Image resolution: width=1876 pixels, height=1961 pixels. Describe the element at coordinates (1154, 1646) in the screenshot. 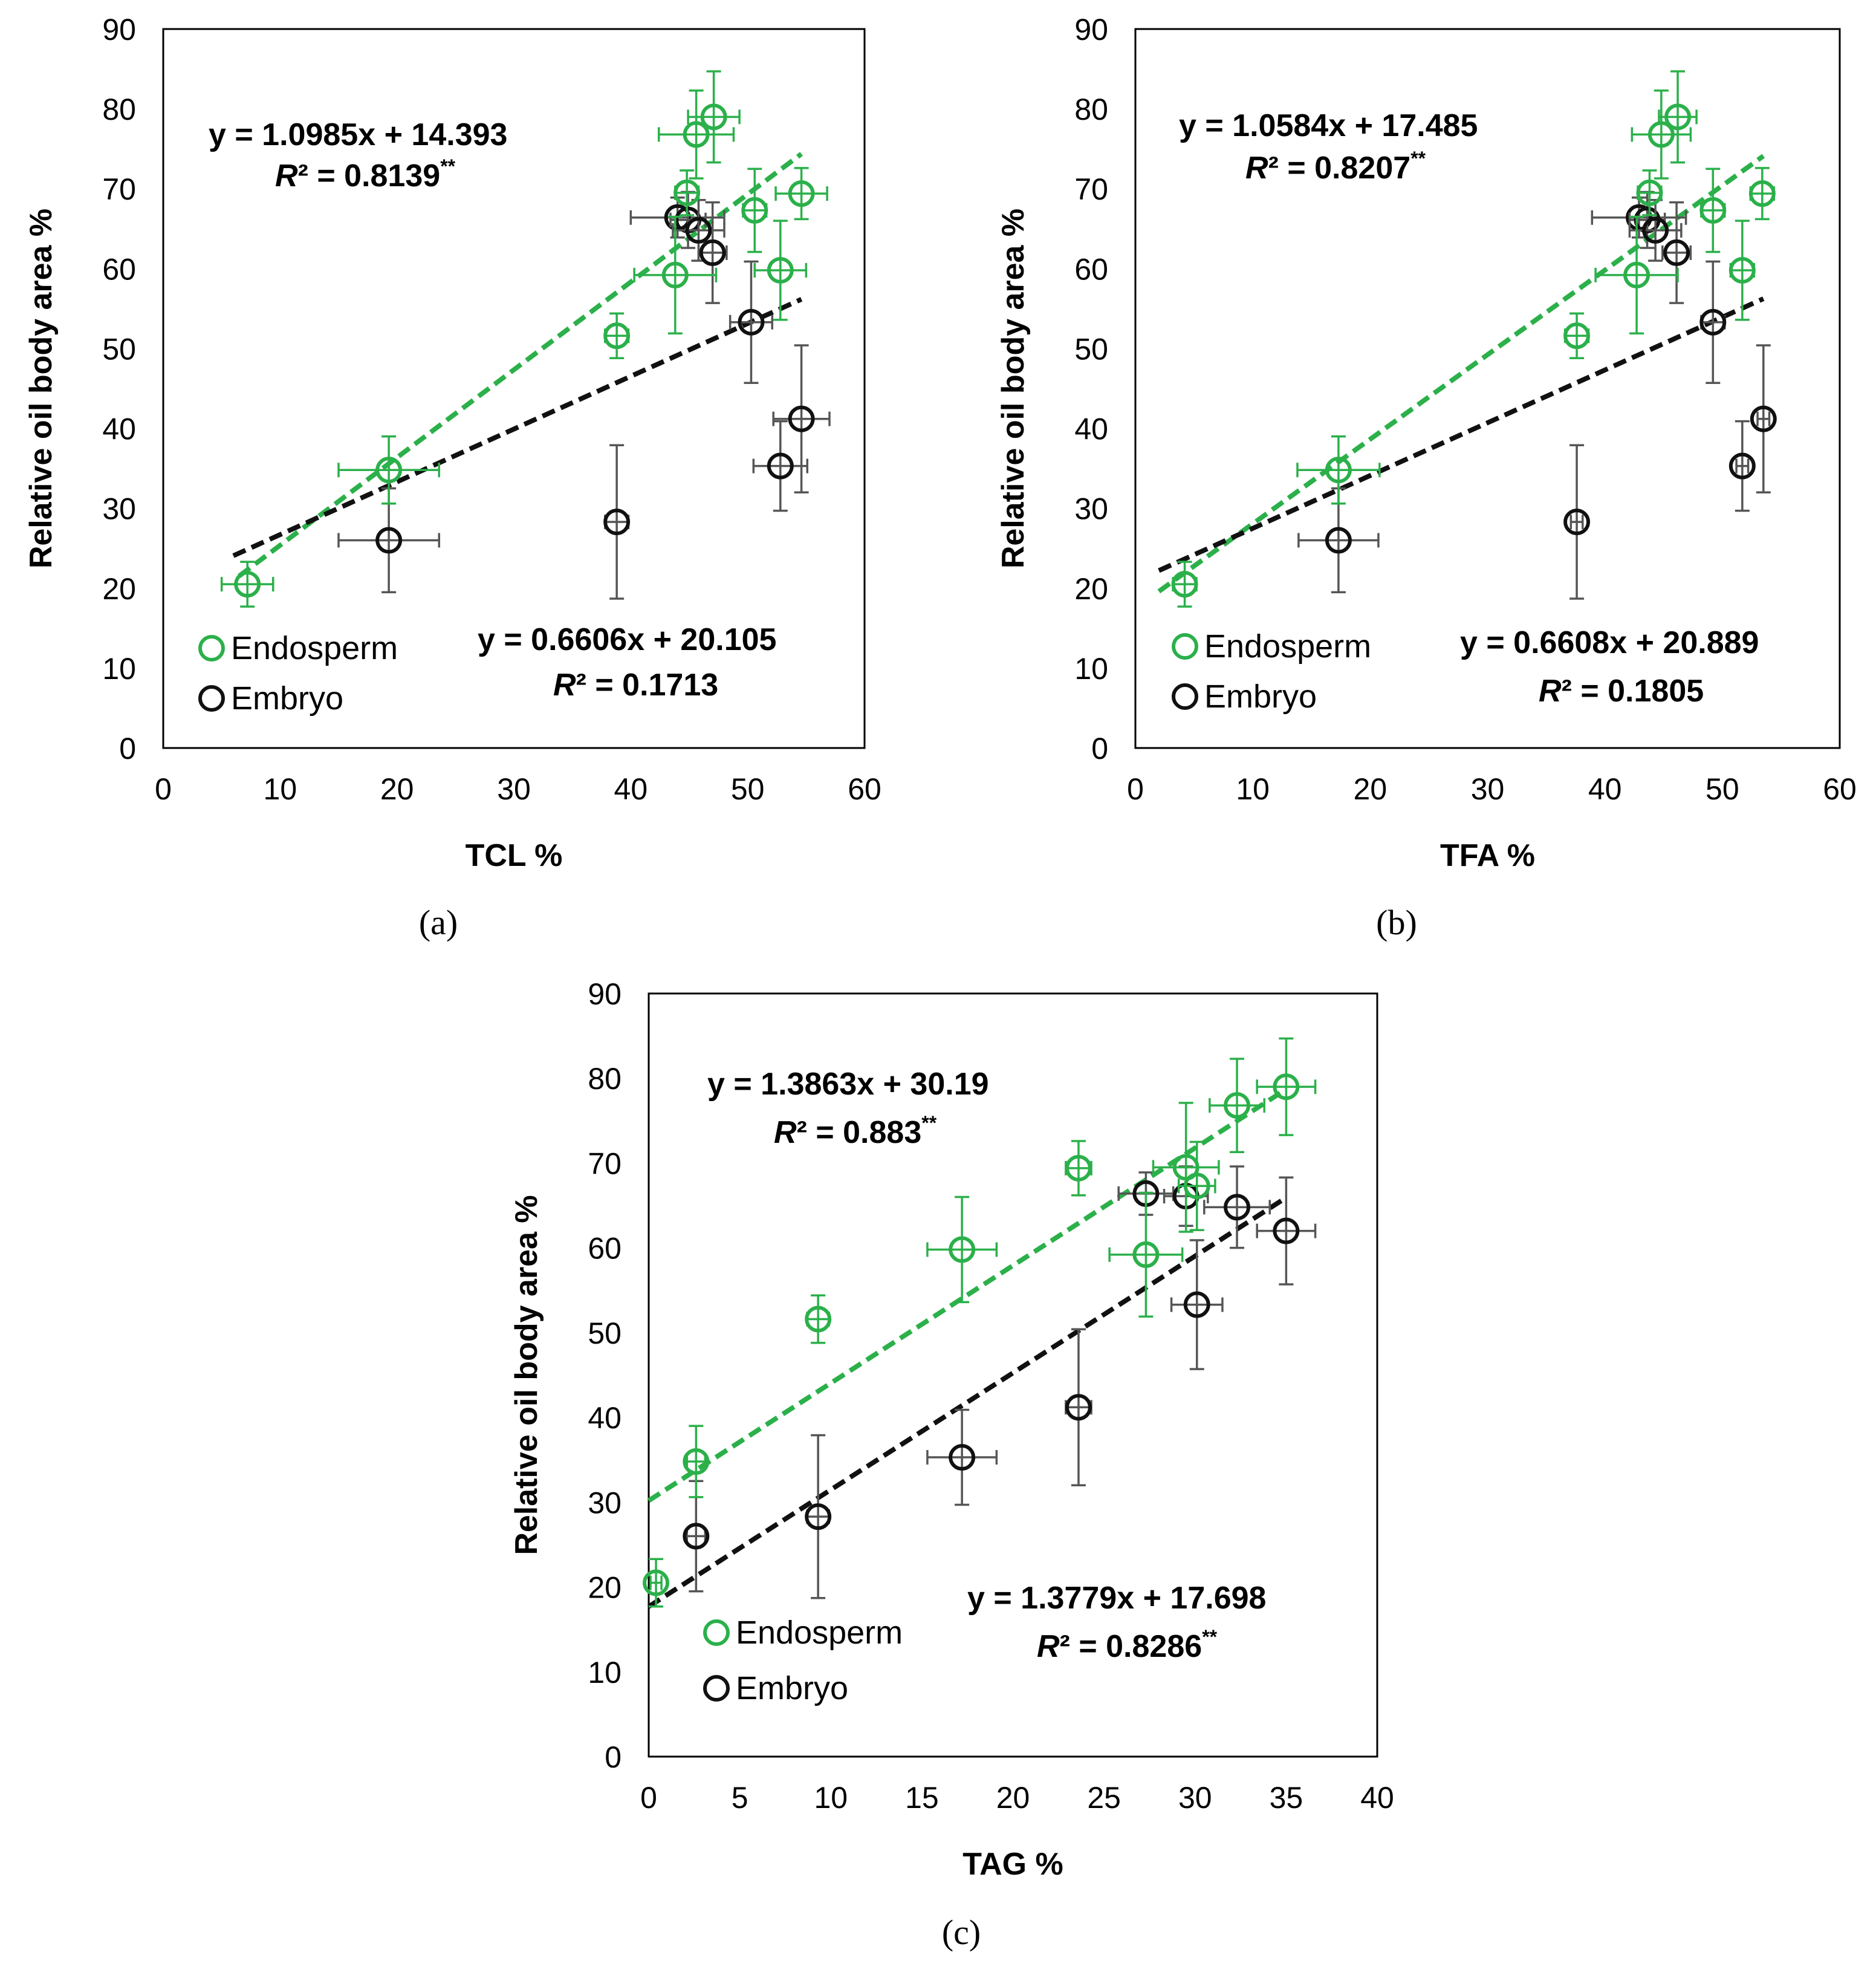

I see `r-squared-value: 0.8286` at that location.